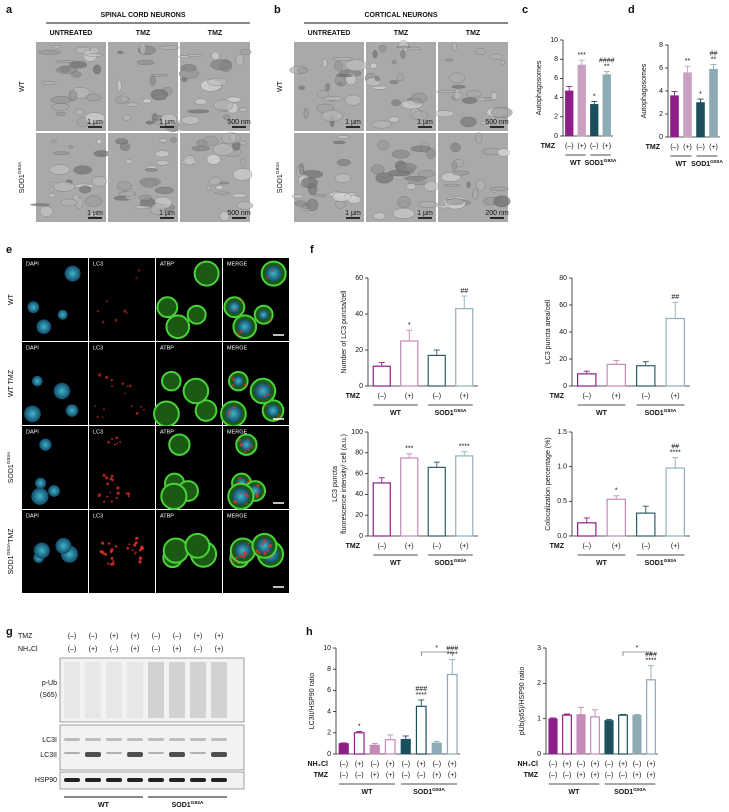 The width and height of the screenshot is (729, 812). Describe the element at coordinates (464, 447) in the screenshot. I see `significance-label: ****` at that location.